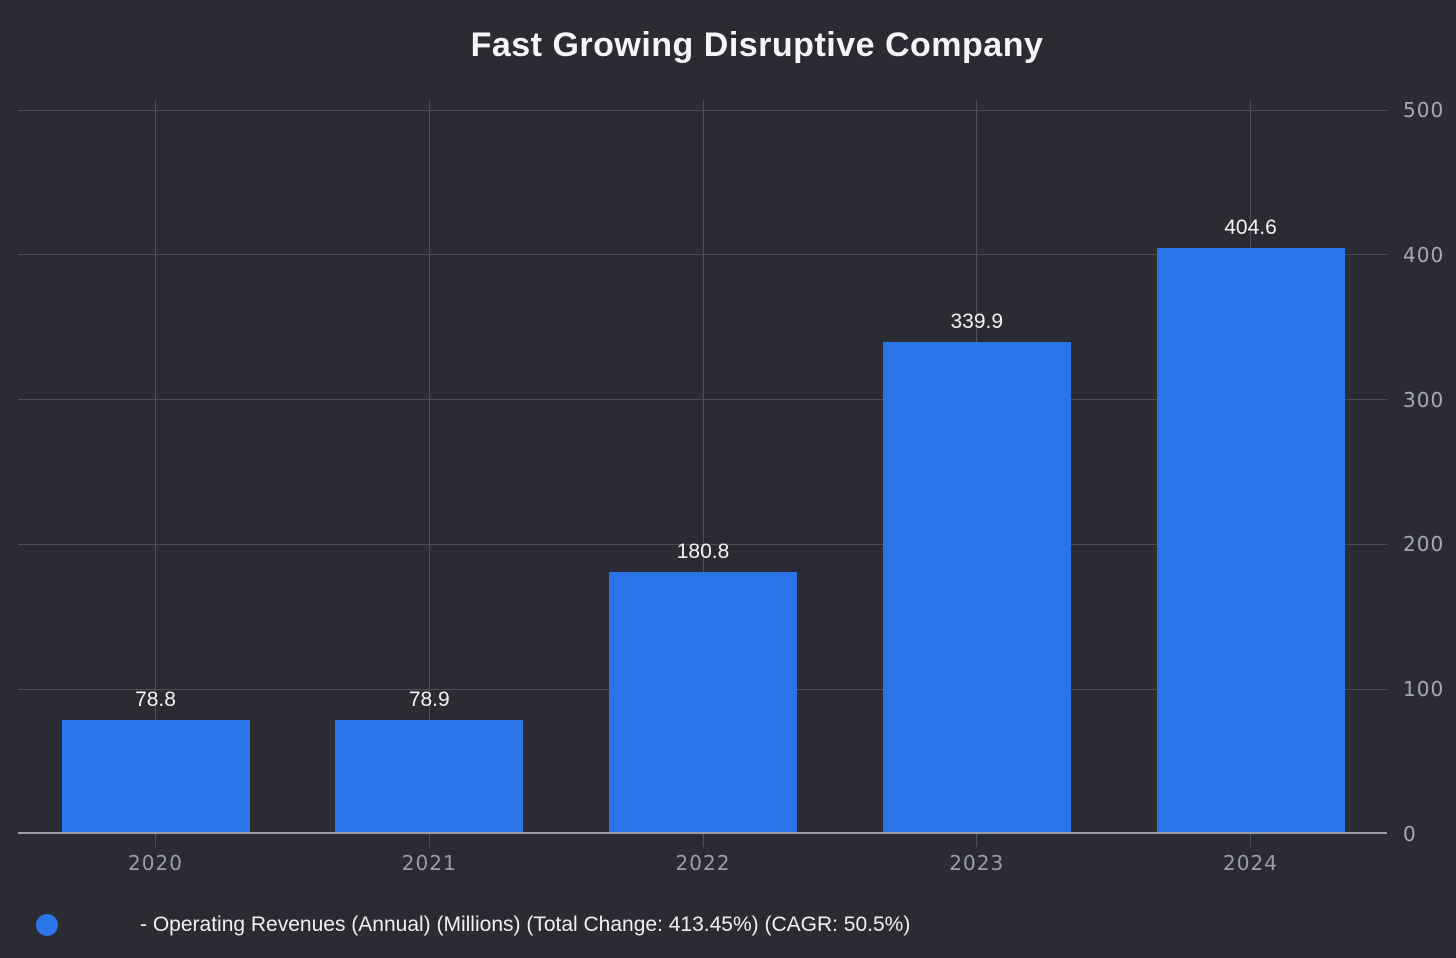 Image resolution: width=1456 pixels, height=958 pixels. I want to click on y-tick-label-200: 200, so click(1424, 544).